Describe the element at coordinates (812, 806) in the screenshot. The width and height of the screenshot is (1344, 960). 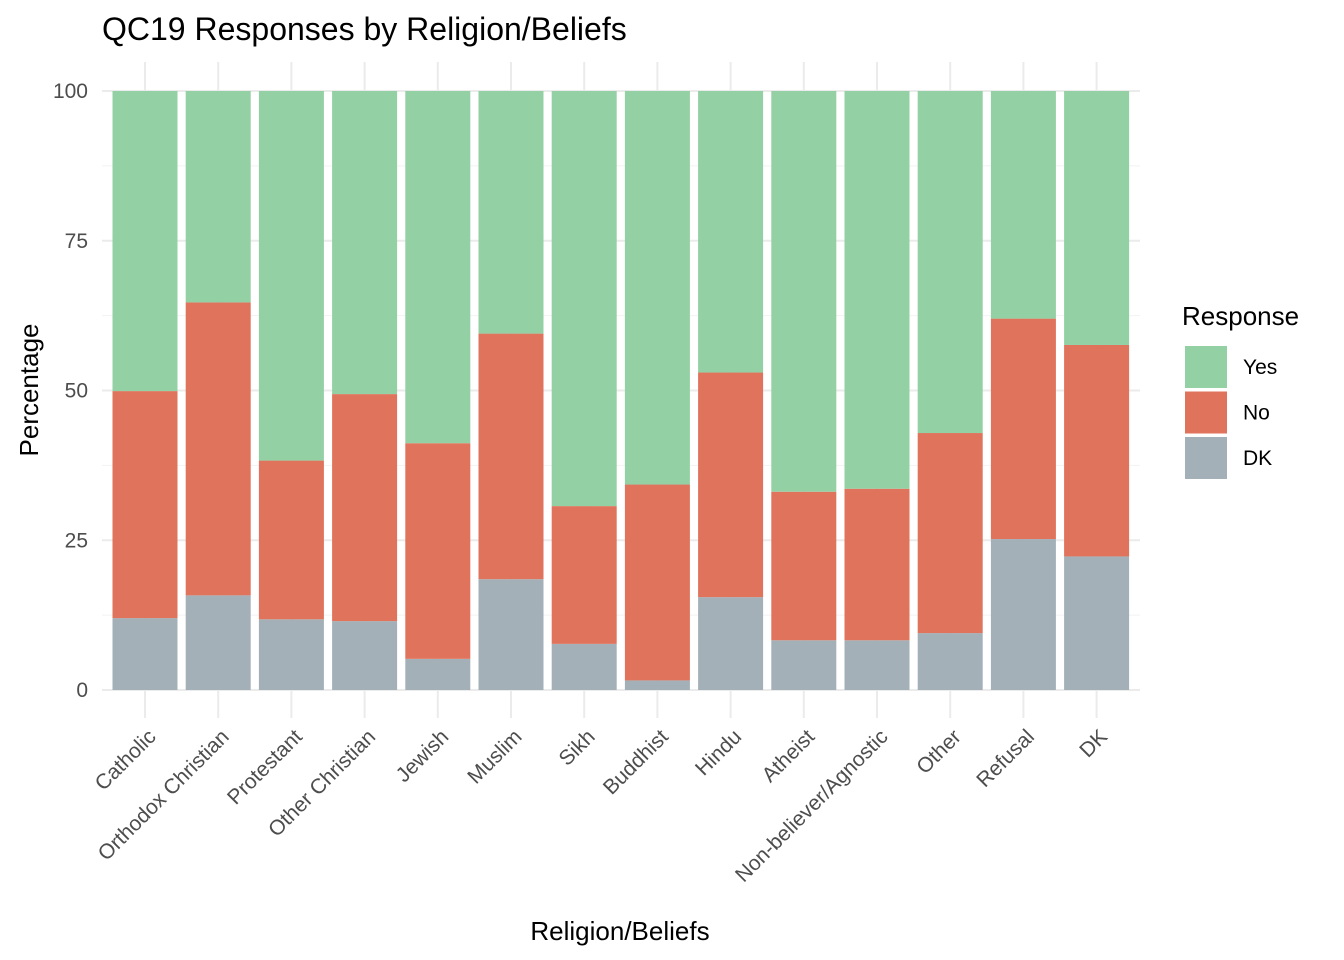
I see `x-tick-label: Non-believer/Agnostic` at that location.